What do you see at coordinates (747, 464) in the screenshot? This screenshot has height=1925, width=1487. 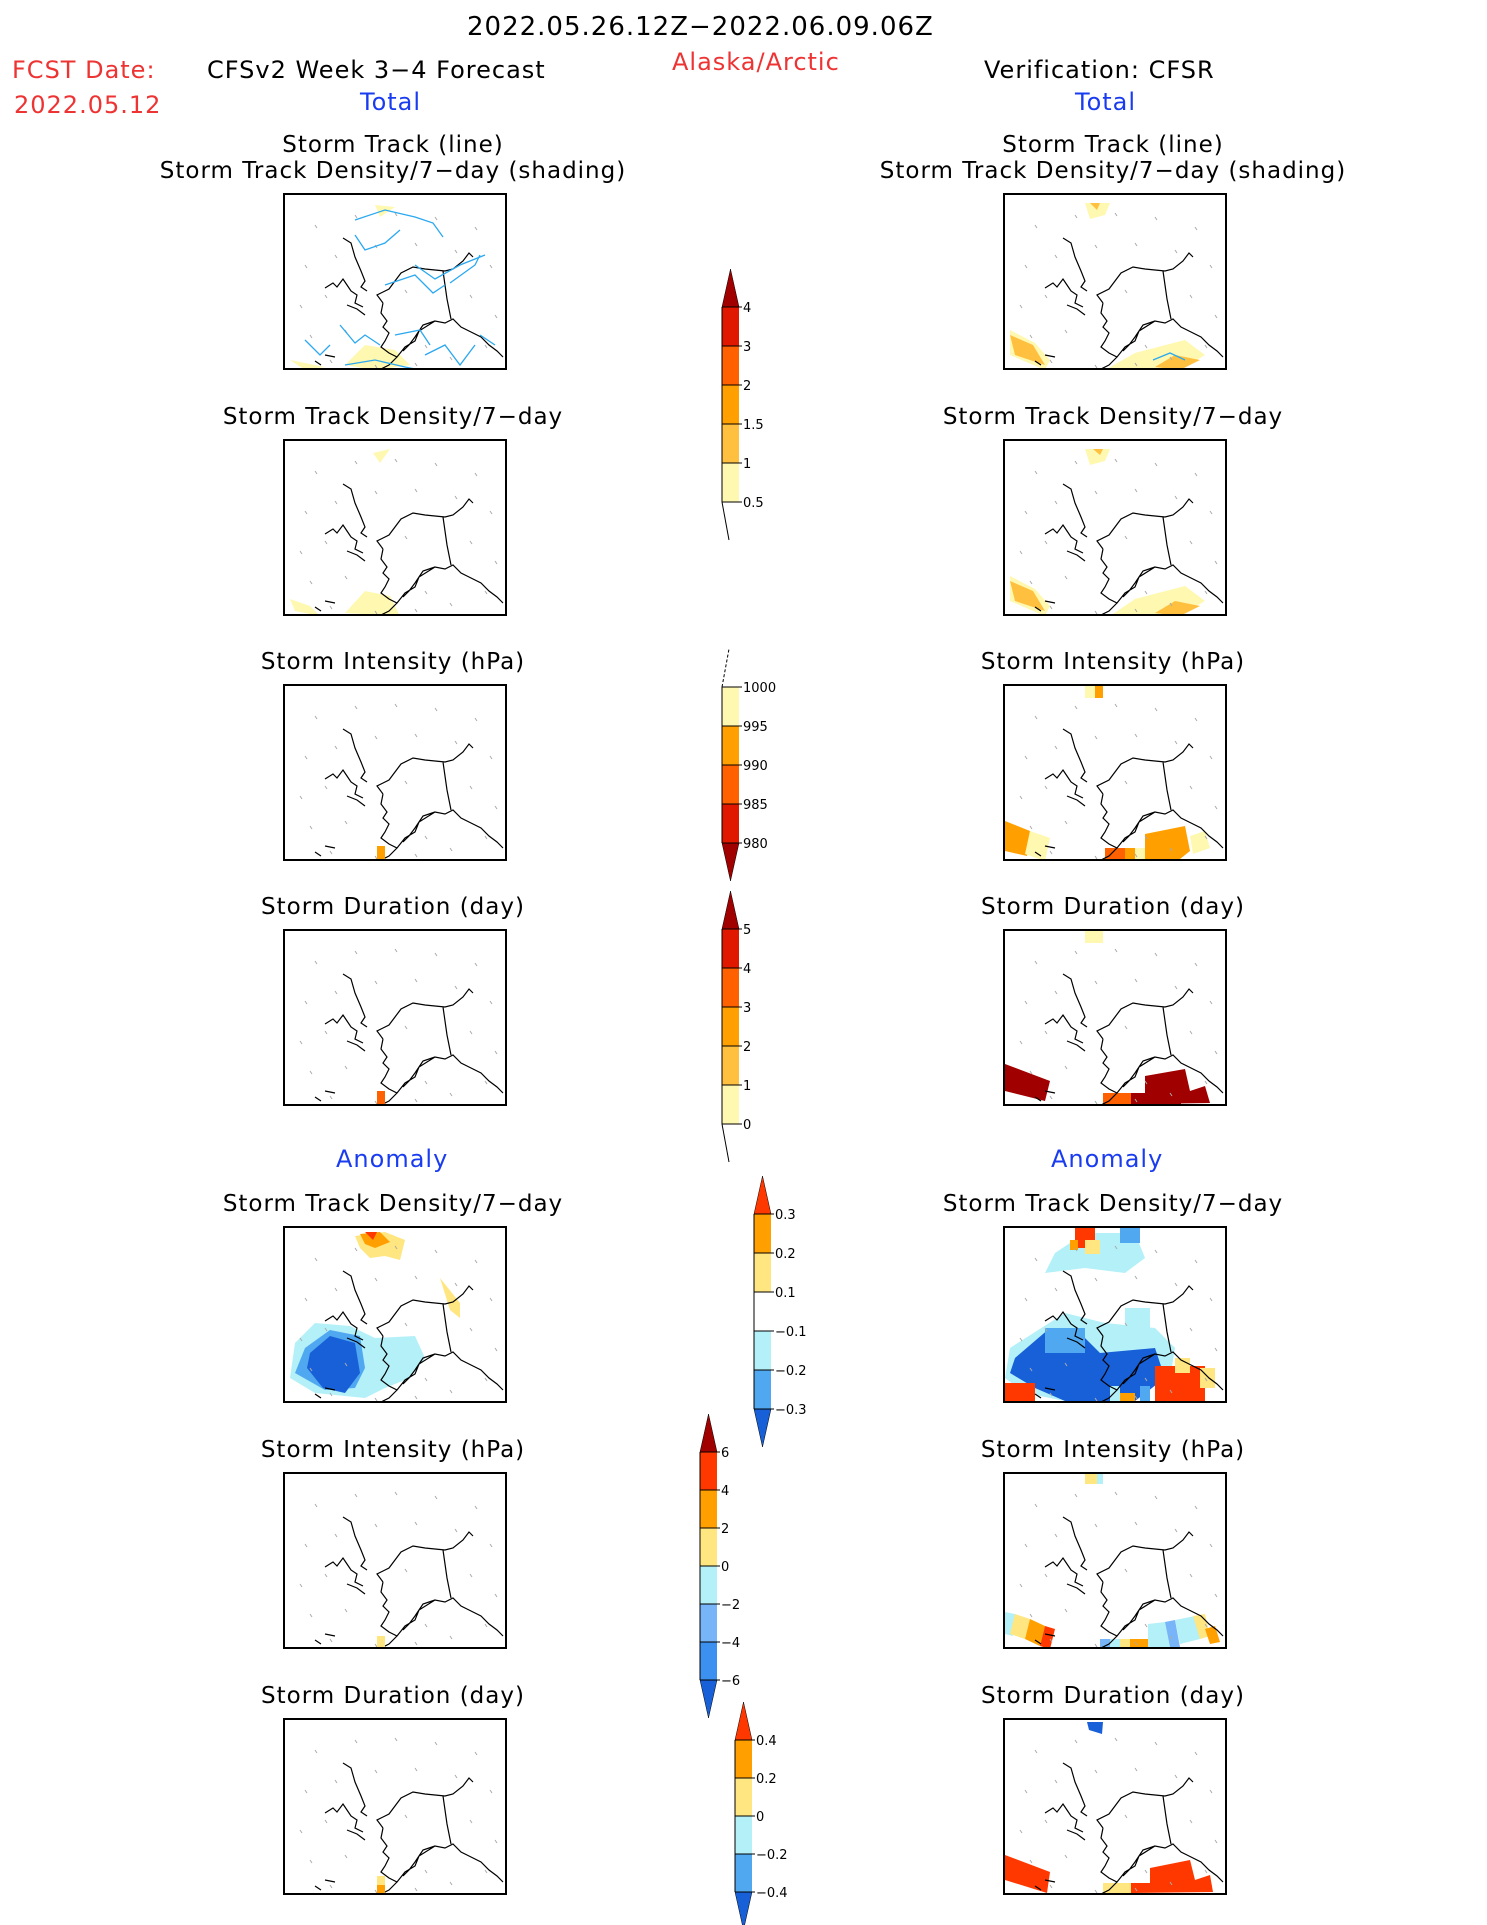 I see `colorbar-tick-label: 1` at bounding box center [747, 464].